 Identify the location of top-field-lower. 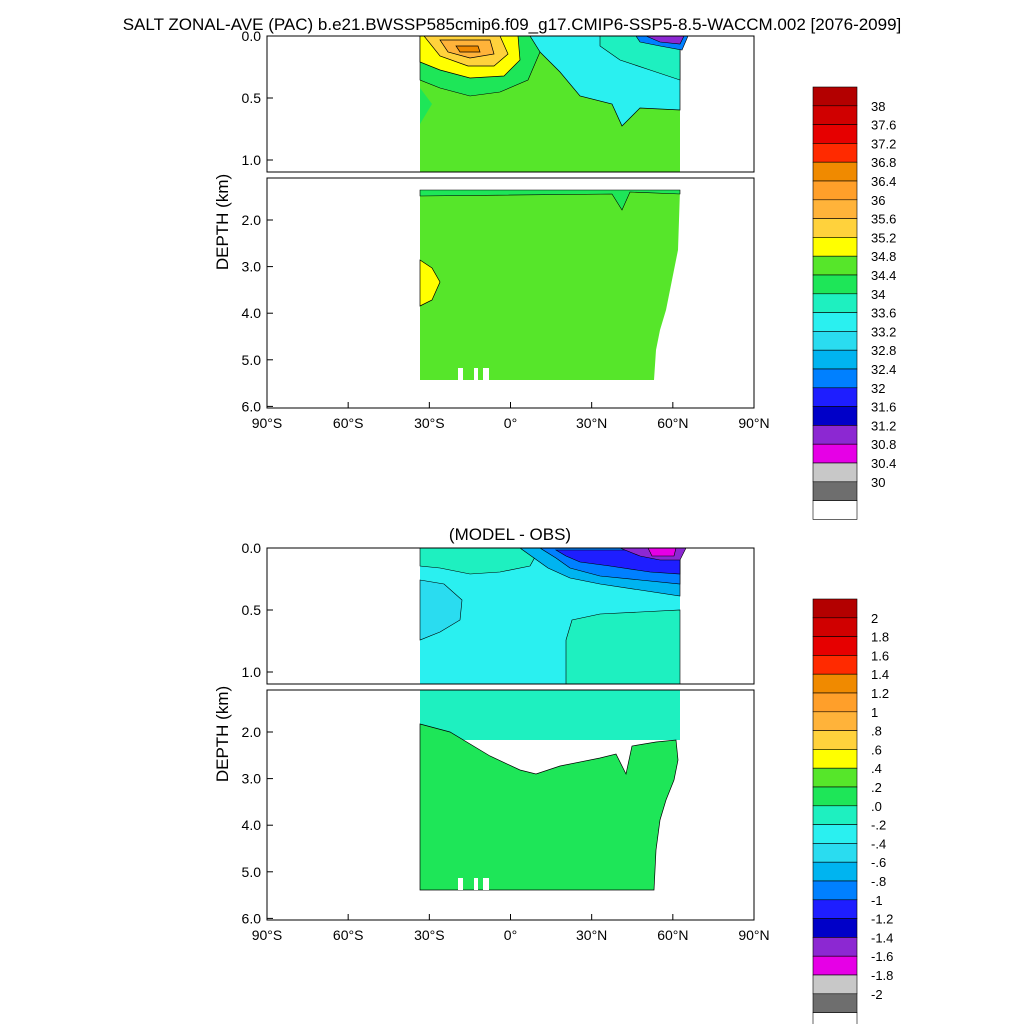
(550, 285).